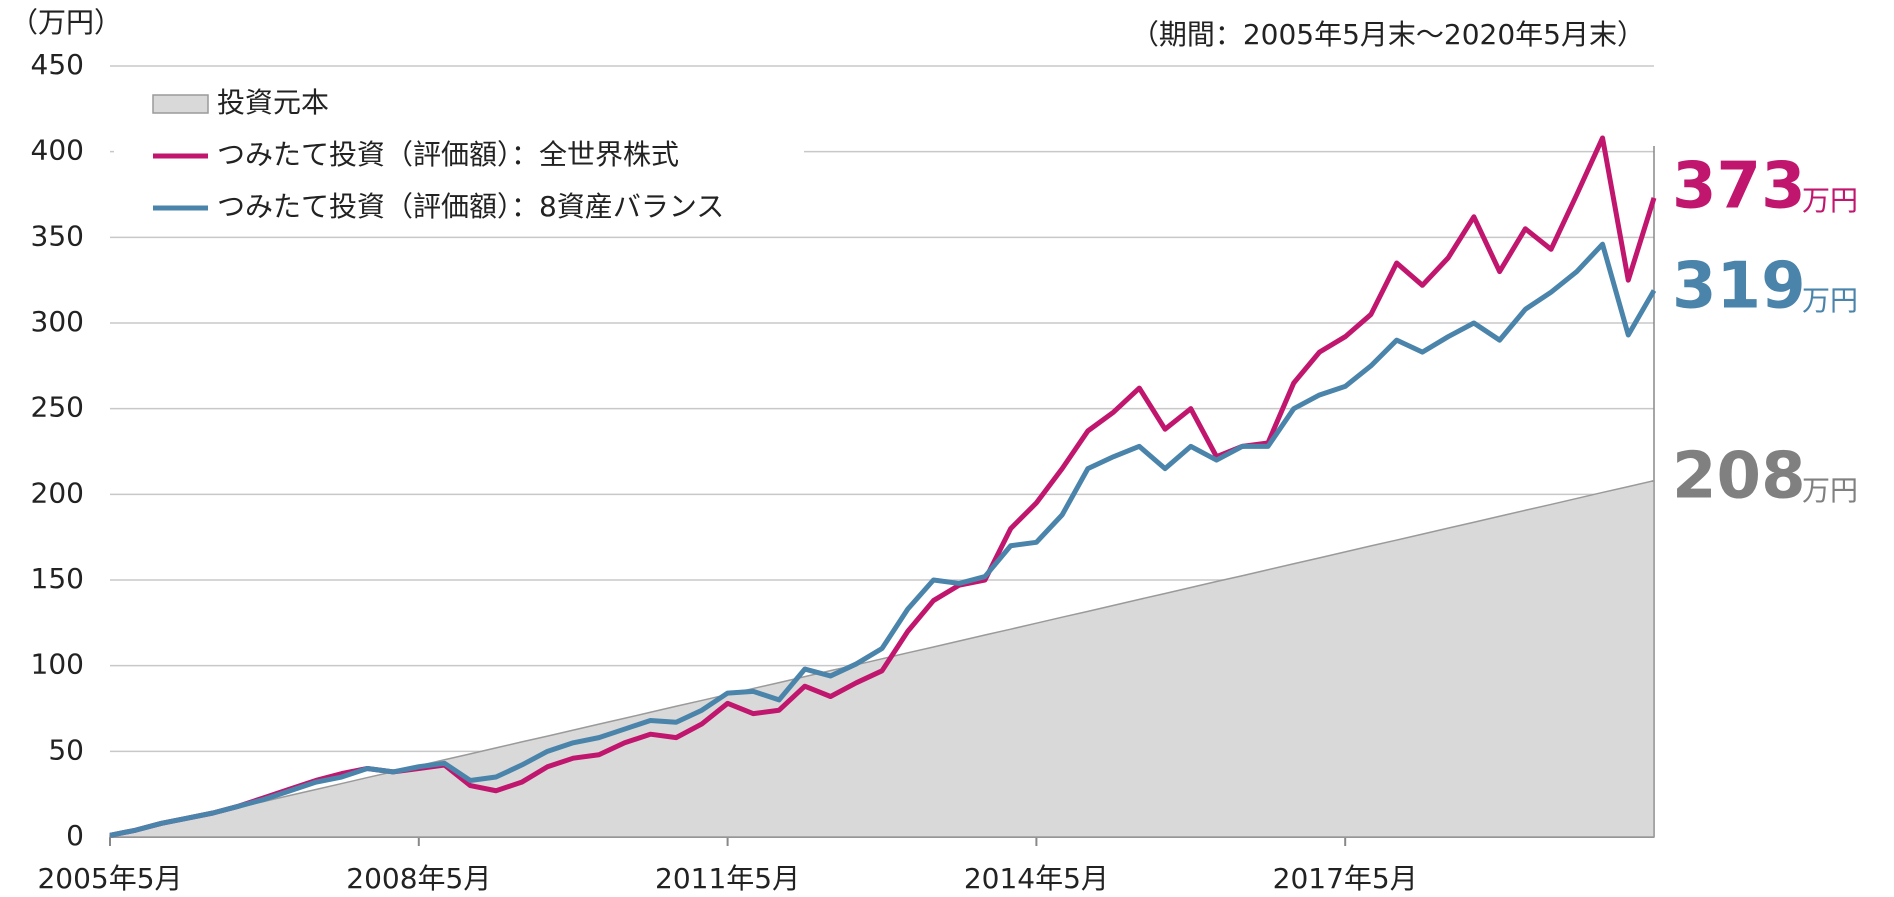 The width and height of the screenshot is (1894, 897). Describe the element at coordinates (1388, 34) in the screenshot. I see `subtitle: （期間：2005年5月末～2020年5月末）` at that location.